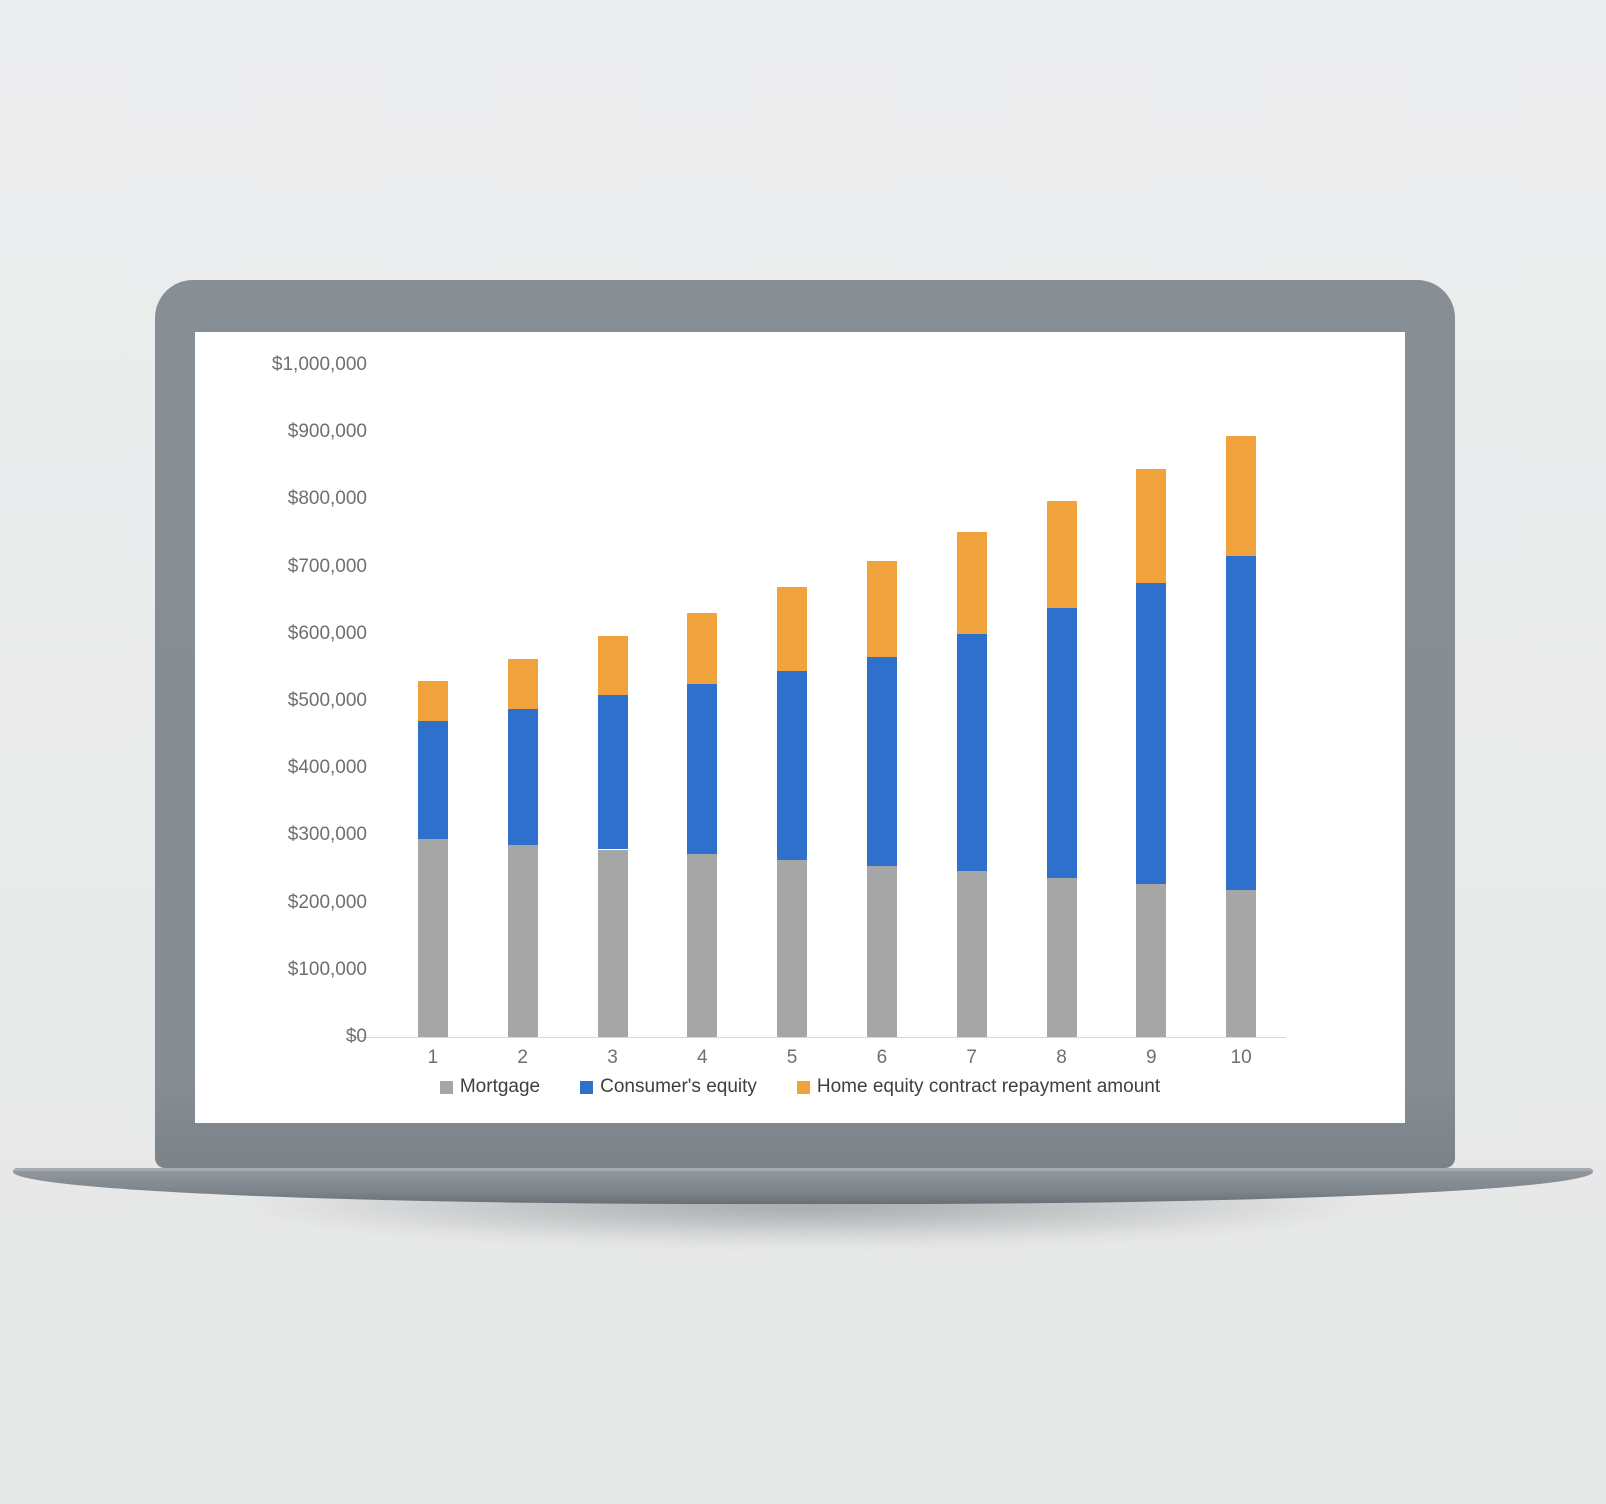 This screenshot has width=1606, height=1504. What do you see at coordinates (433, 1057) in the screenshot?
I see `x-axis-label-1: 1` at bounding box center [433, 1057].